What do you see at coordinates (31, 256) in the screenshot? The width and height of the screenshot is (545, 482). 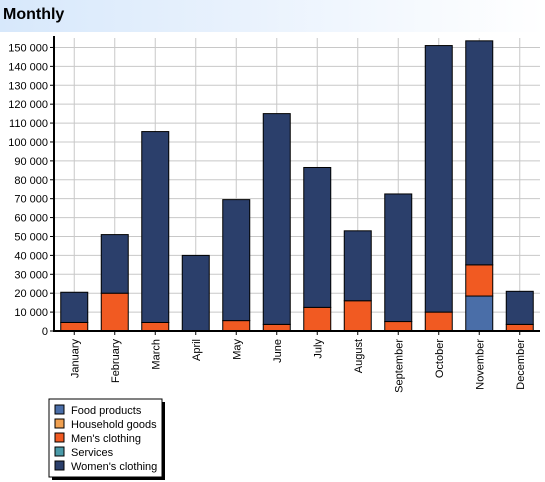 I see `y-tick-label: 40 000` at bounding box center [31, 256].